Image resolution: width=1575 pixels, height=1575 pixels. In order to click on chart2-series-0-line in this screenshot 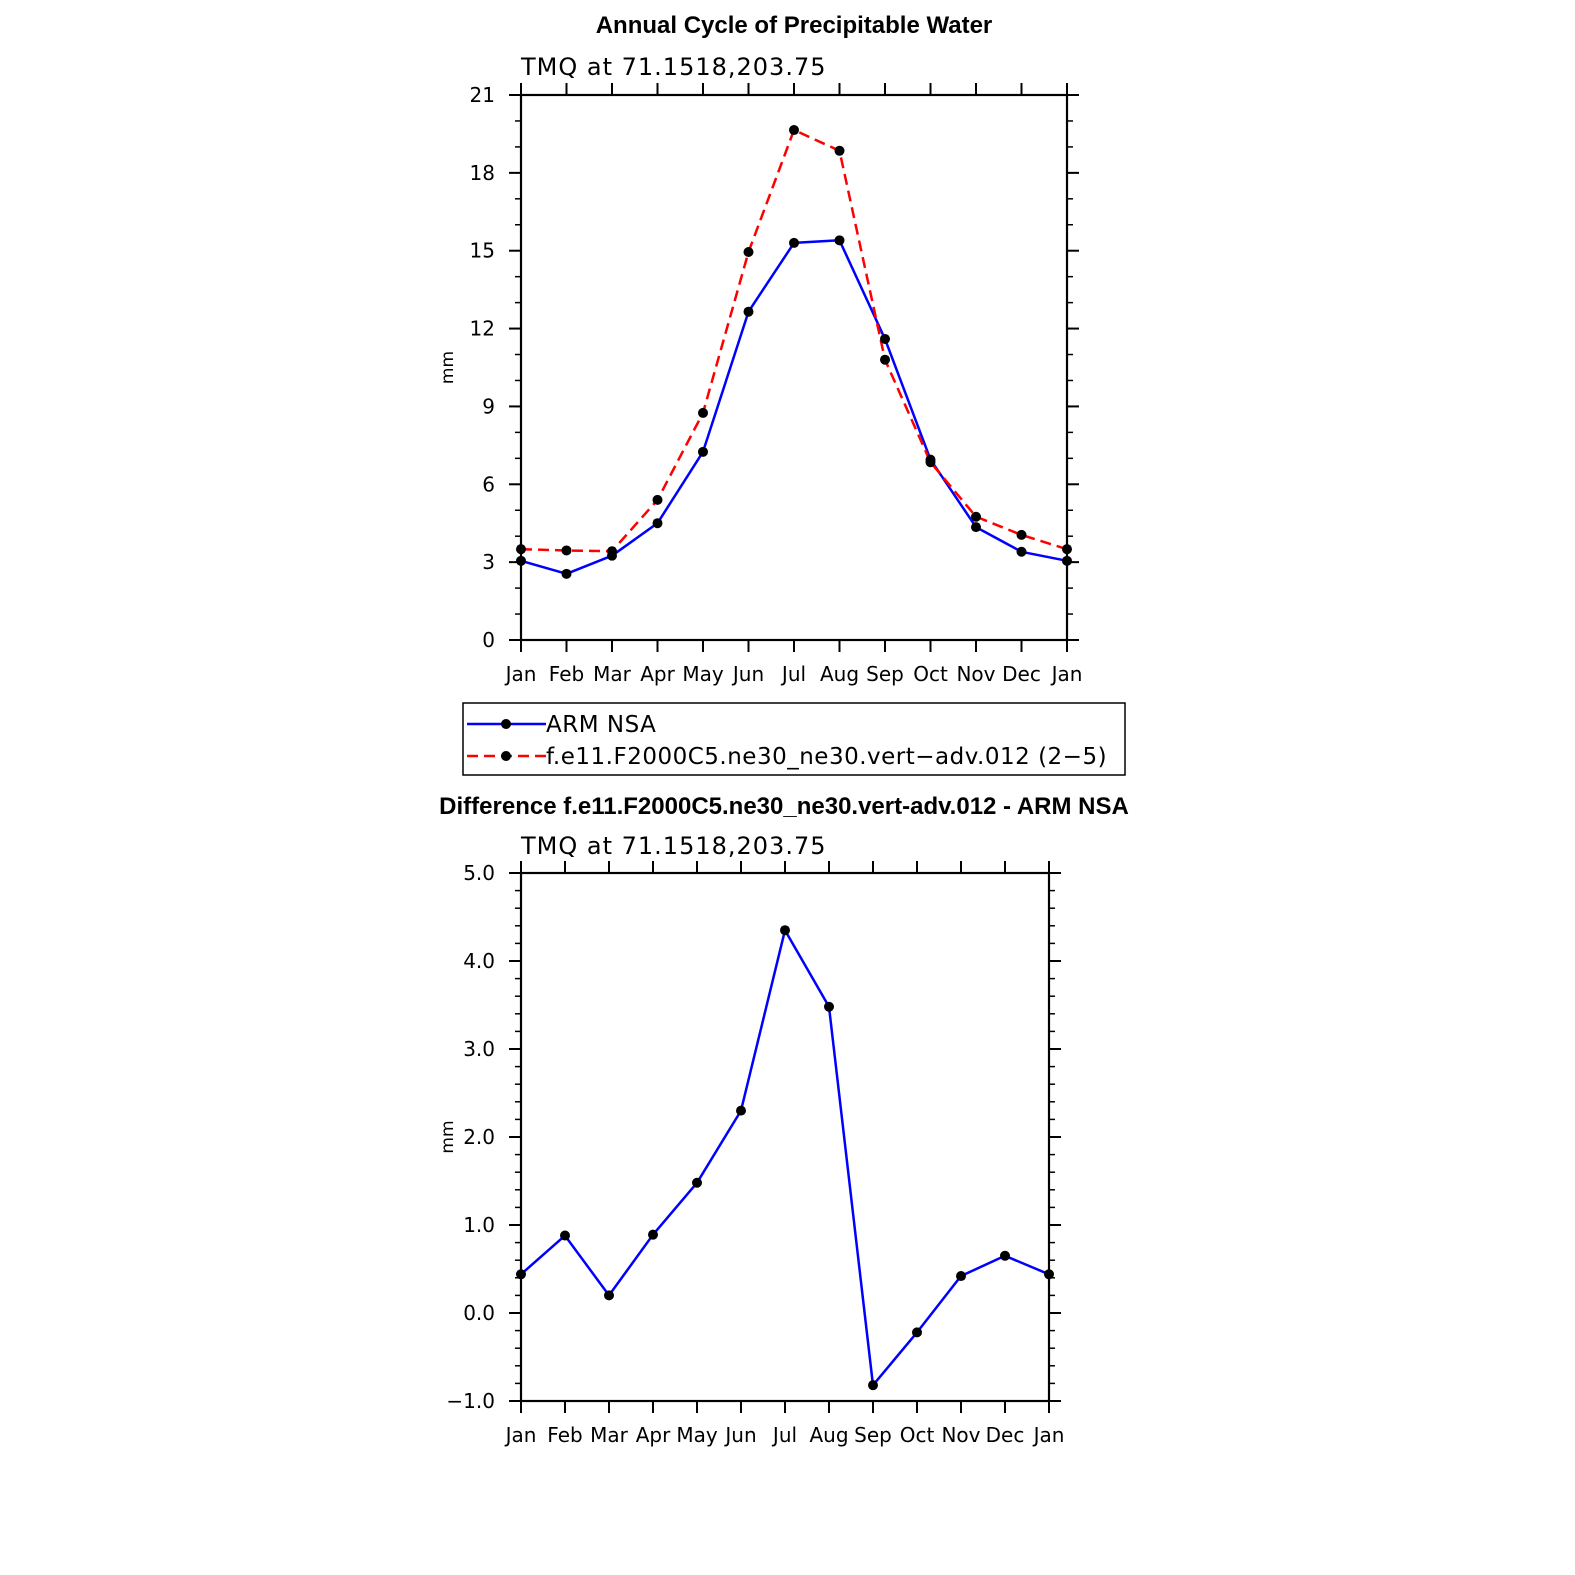, I will do `click(785, 1157)`.